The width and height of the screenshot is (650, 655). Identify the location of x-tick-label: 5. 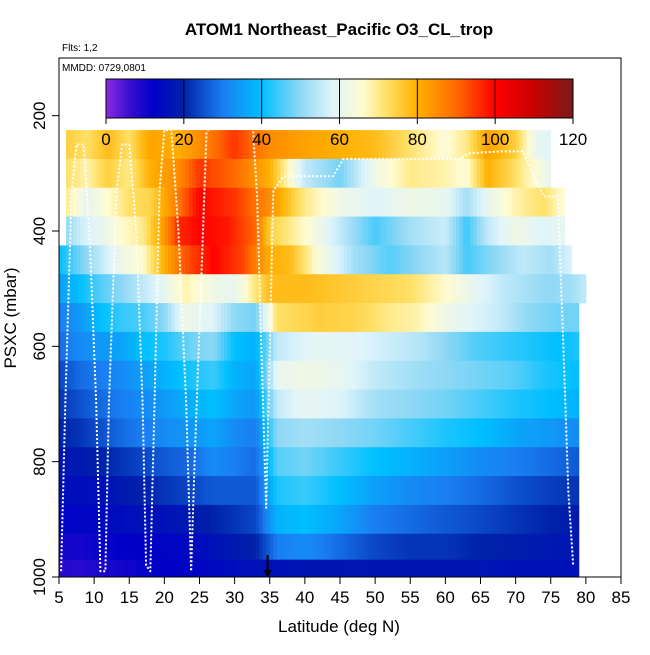
(58, 597).